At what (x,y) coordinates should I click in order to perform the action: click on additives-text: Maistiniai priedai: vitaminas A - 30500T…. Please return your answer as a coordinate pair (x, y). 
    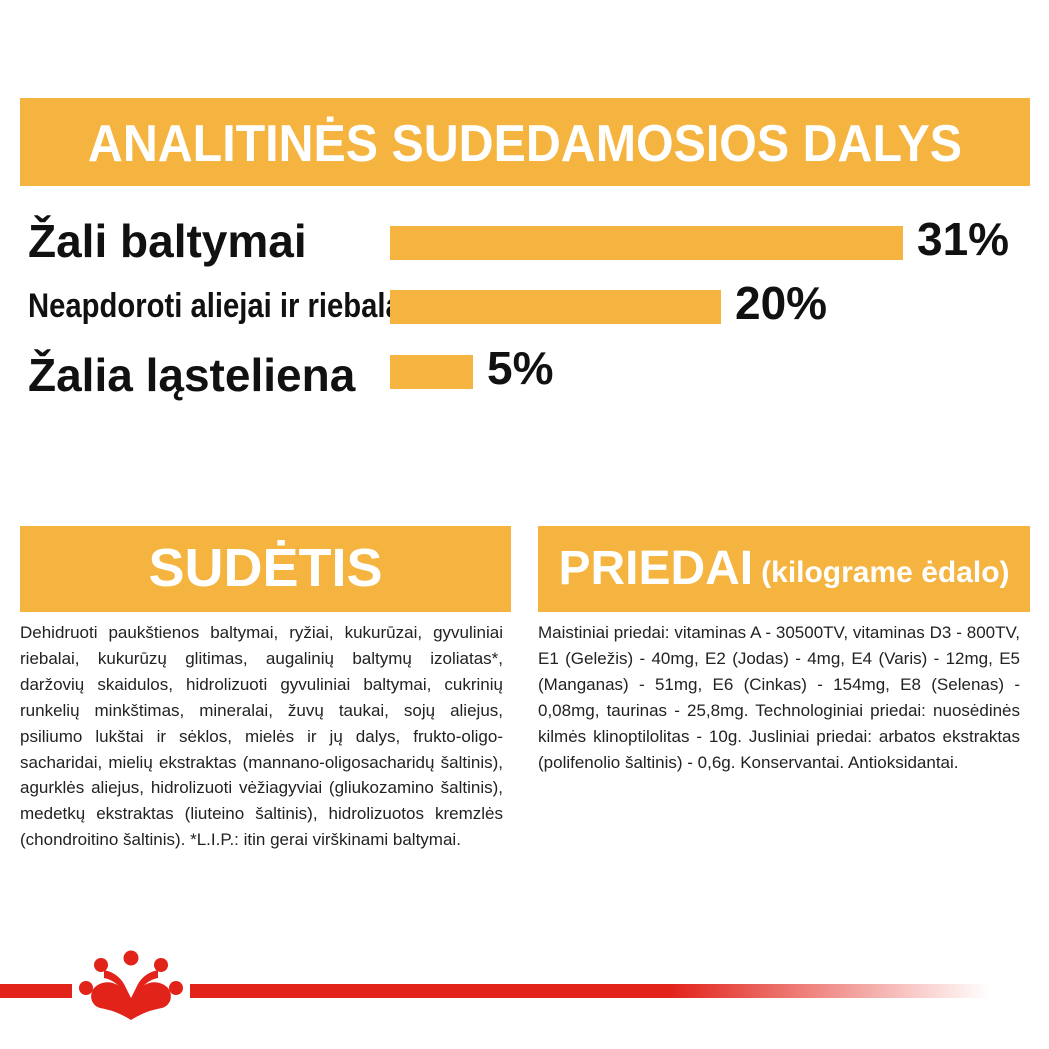
    Looking at the image, I should click on (779, 697).